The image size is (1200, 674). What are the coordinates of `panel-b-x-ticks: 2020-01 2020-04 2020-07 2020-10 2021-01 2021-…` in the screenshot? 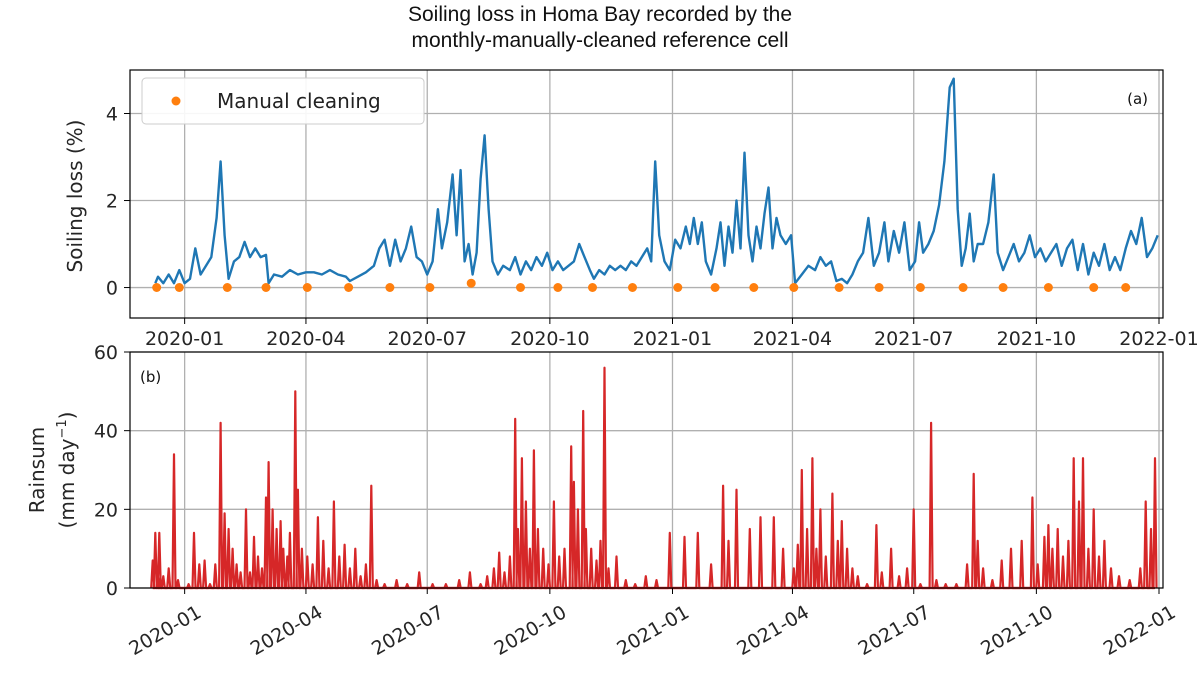 It's located at (652, 624).